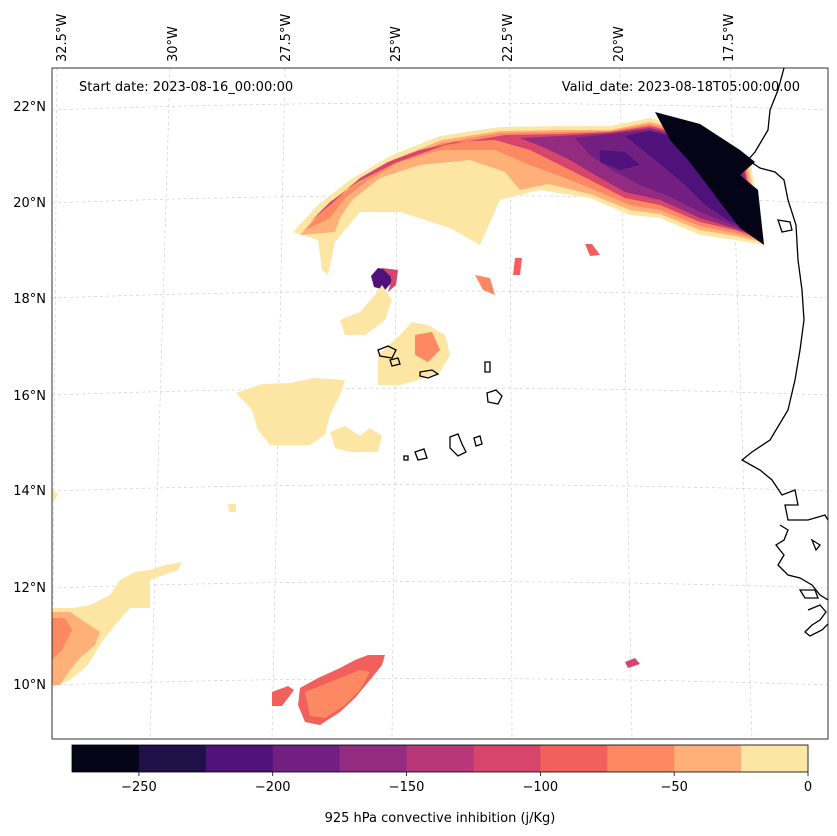 This screenshot has width=837, height=836. What do you see at coordinates (186, 87) in the screenshot?
I see `start-date-label: Start date: 2023-08-16_00:00:00` at bounding box center [186, 87].